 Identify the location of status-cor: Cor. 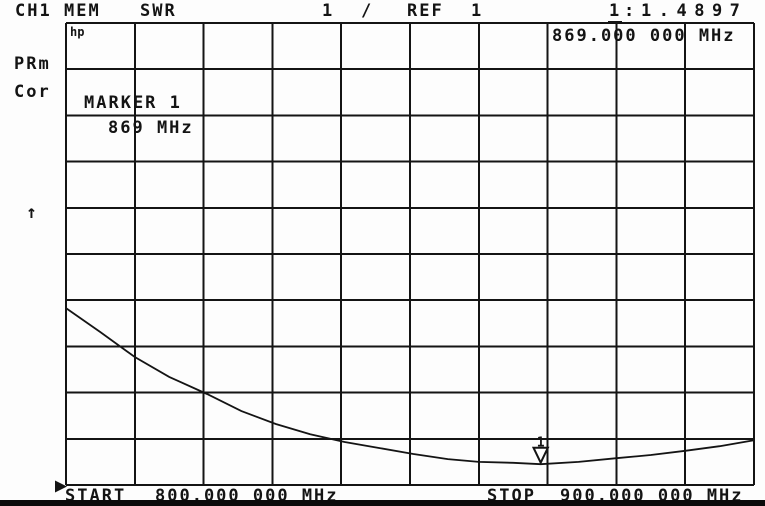
(32, 92).